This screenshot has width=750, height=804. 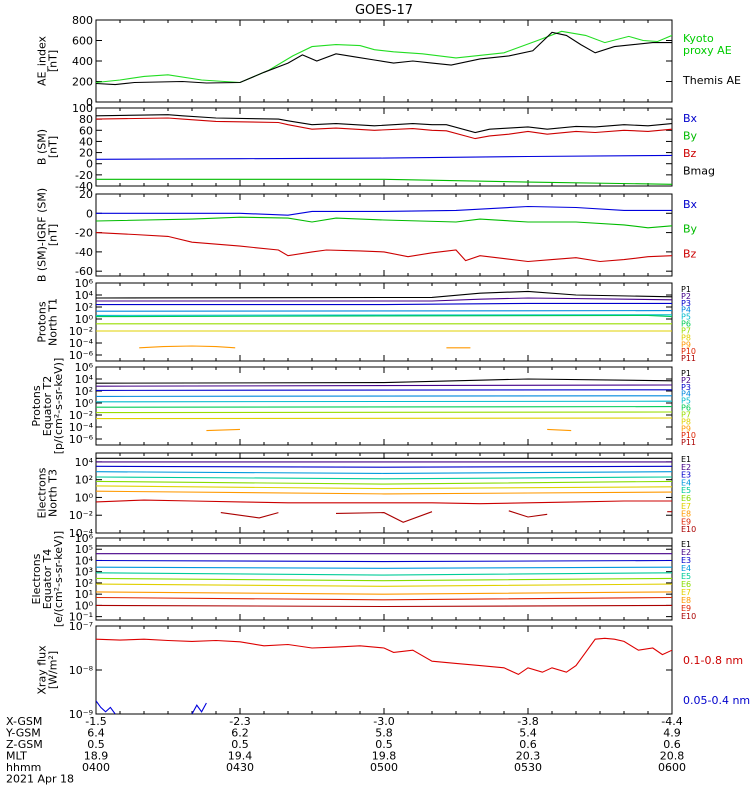 I want to click on footer-value: 0430, so click(x=240, y=767).